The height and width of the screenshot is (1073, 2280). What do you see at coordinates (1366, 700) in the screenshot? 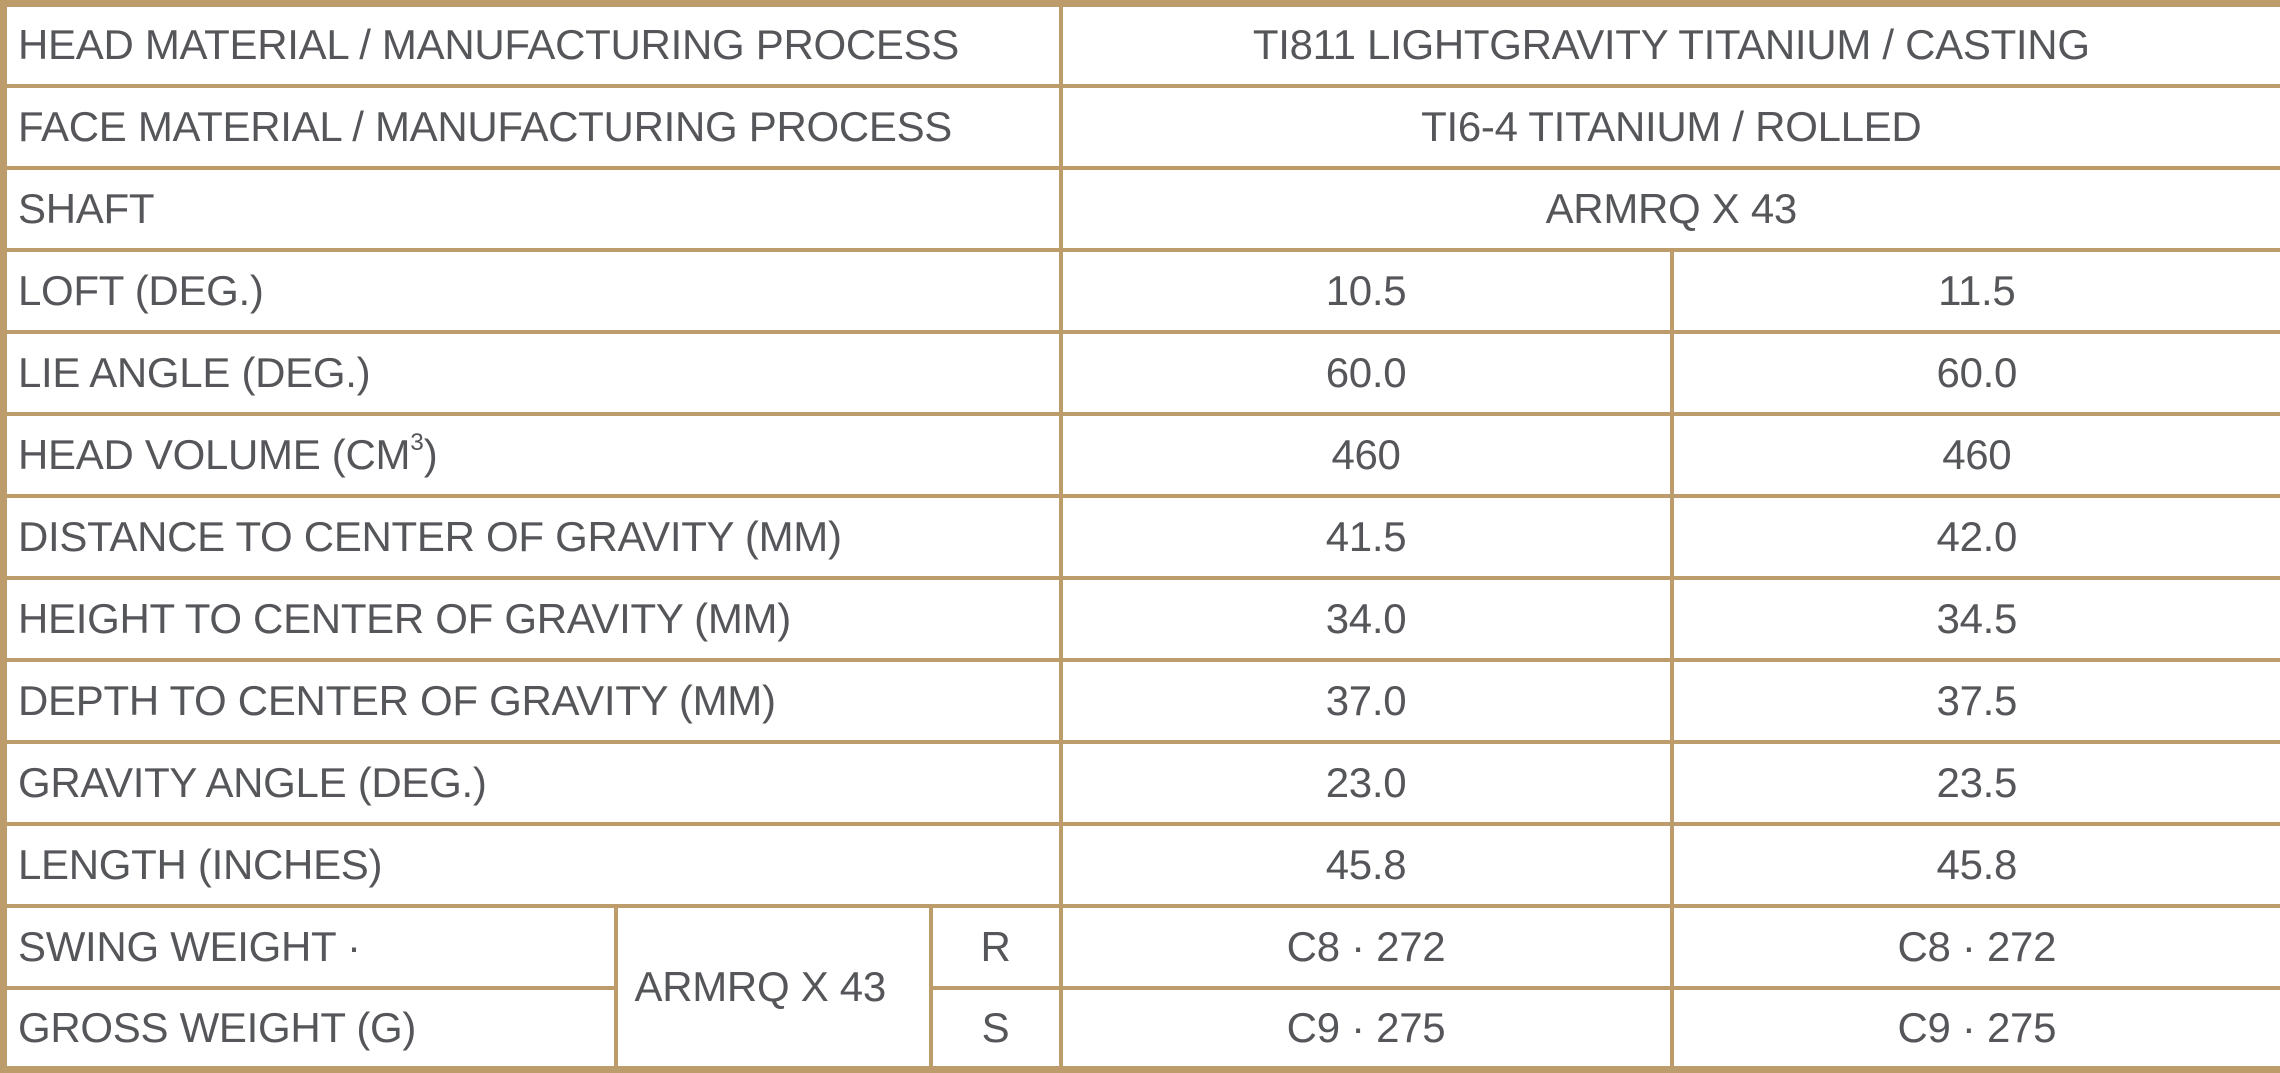
I see `spec-value-depth-cg-1: 37.0` at bounding box center [1366, 700].